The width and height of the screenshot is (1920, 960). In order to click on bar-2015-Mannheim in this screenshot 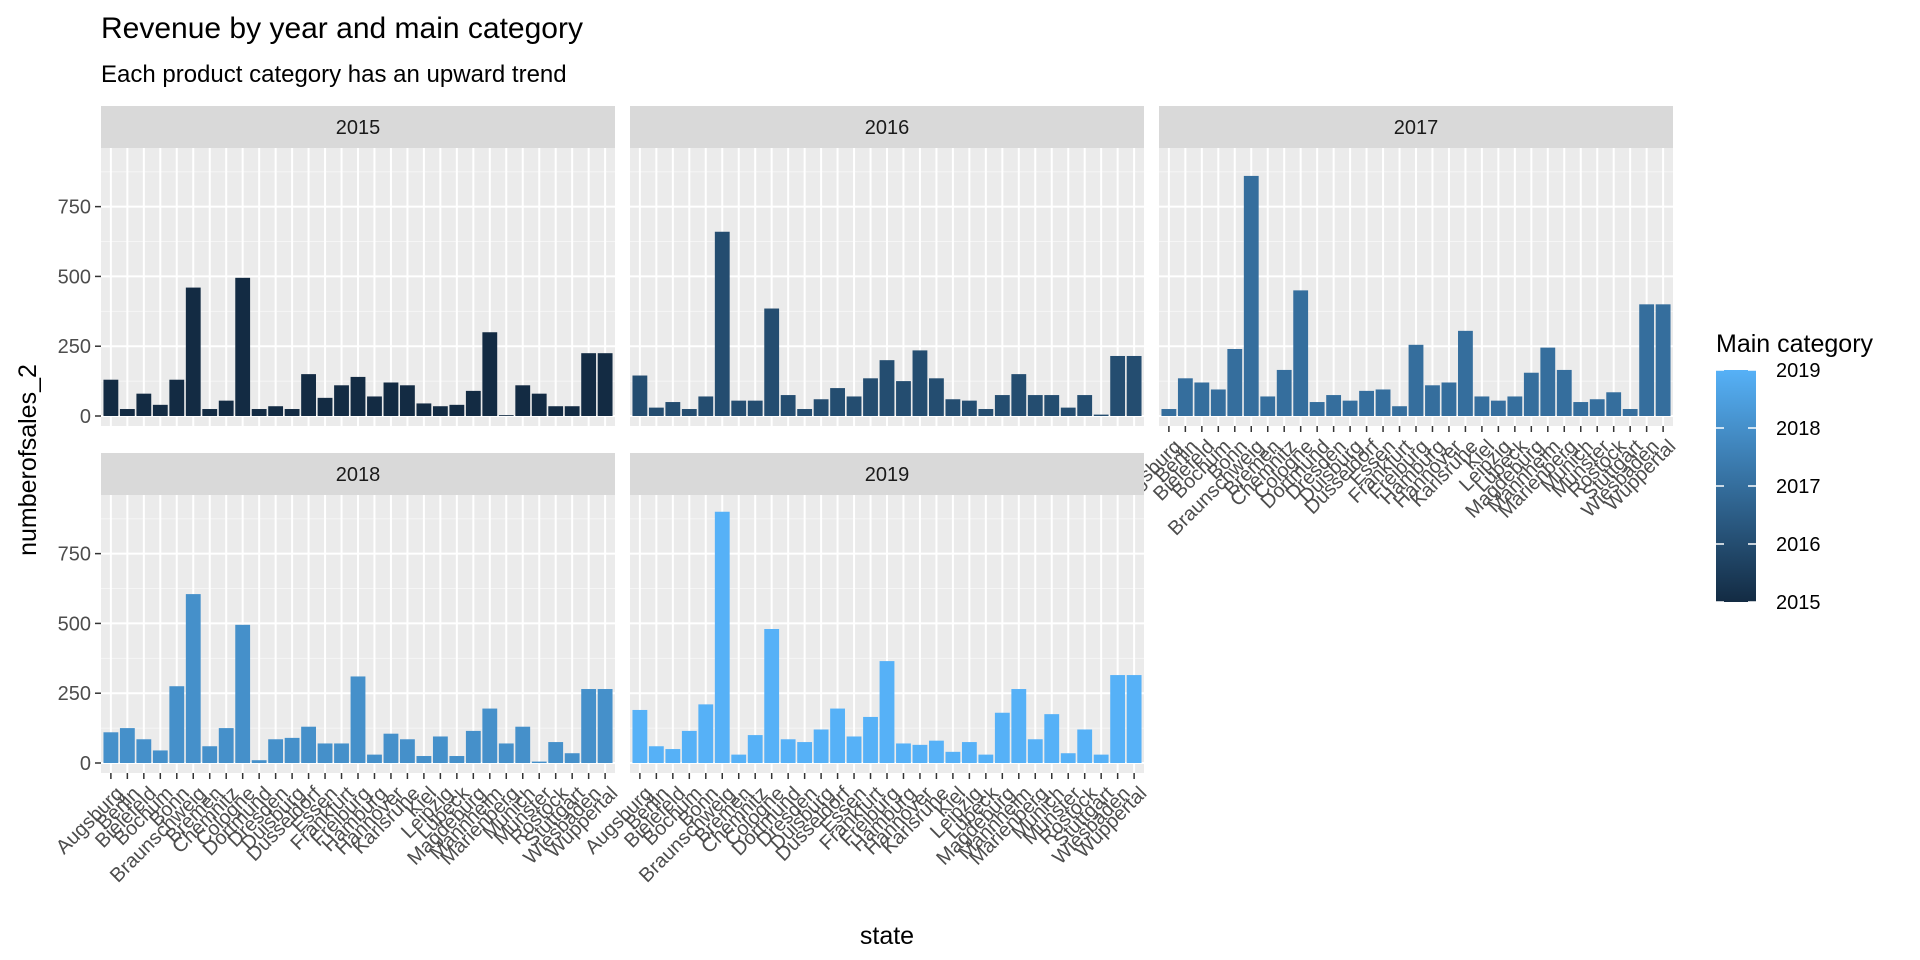, I will do `click(490, 374)`.